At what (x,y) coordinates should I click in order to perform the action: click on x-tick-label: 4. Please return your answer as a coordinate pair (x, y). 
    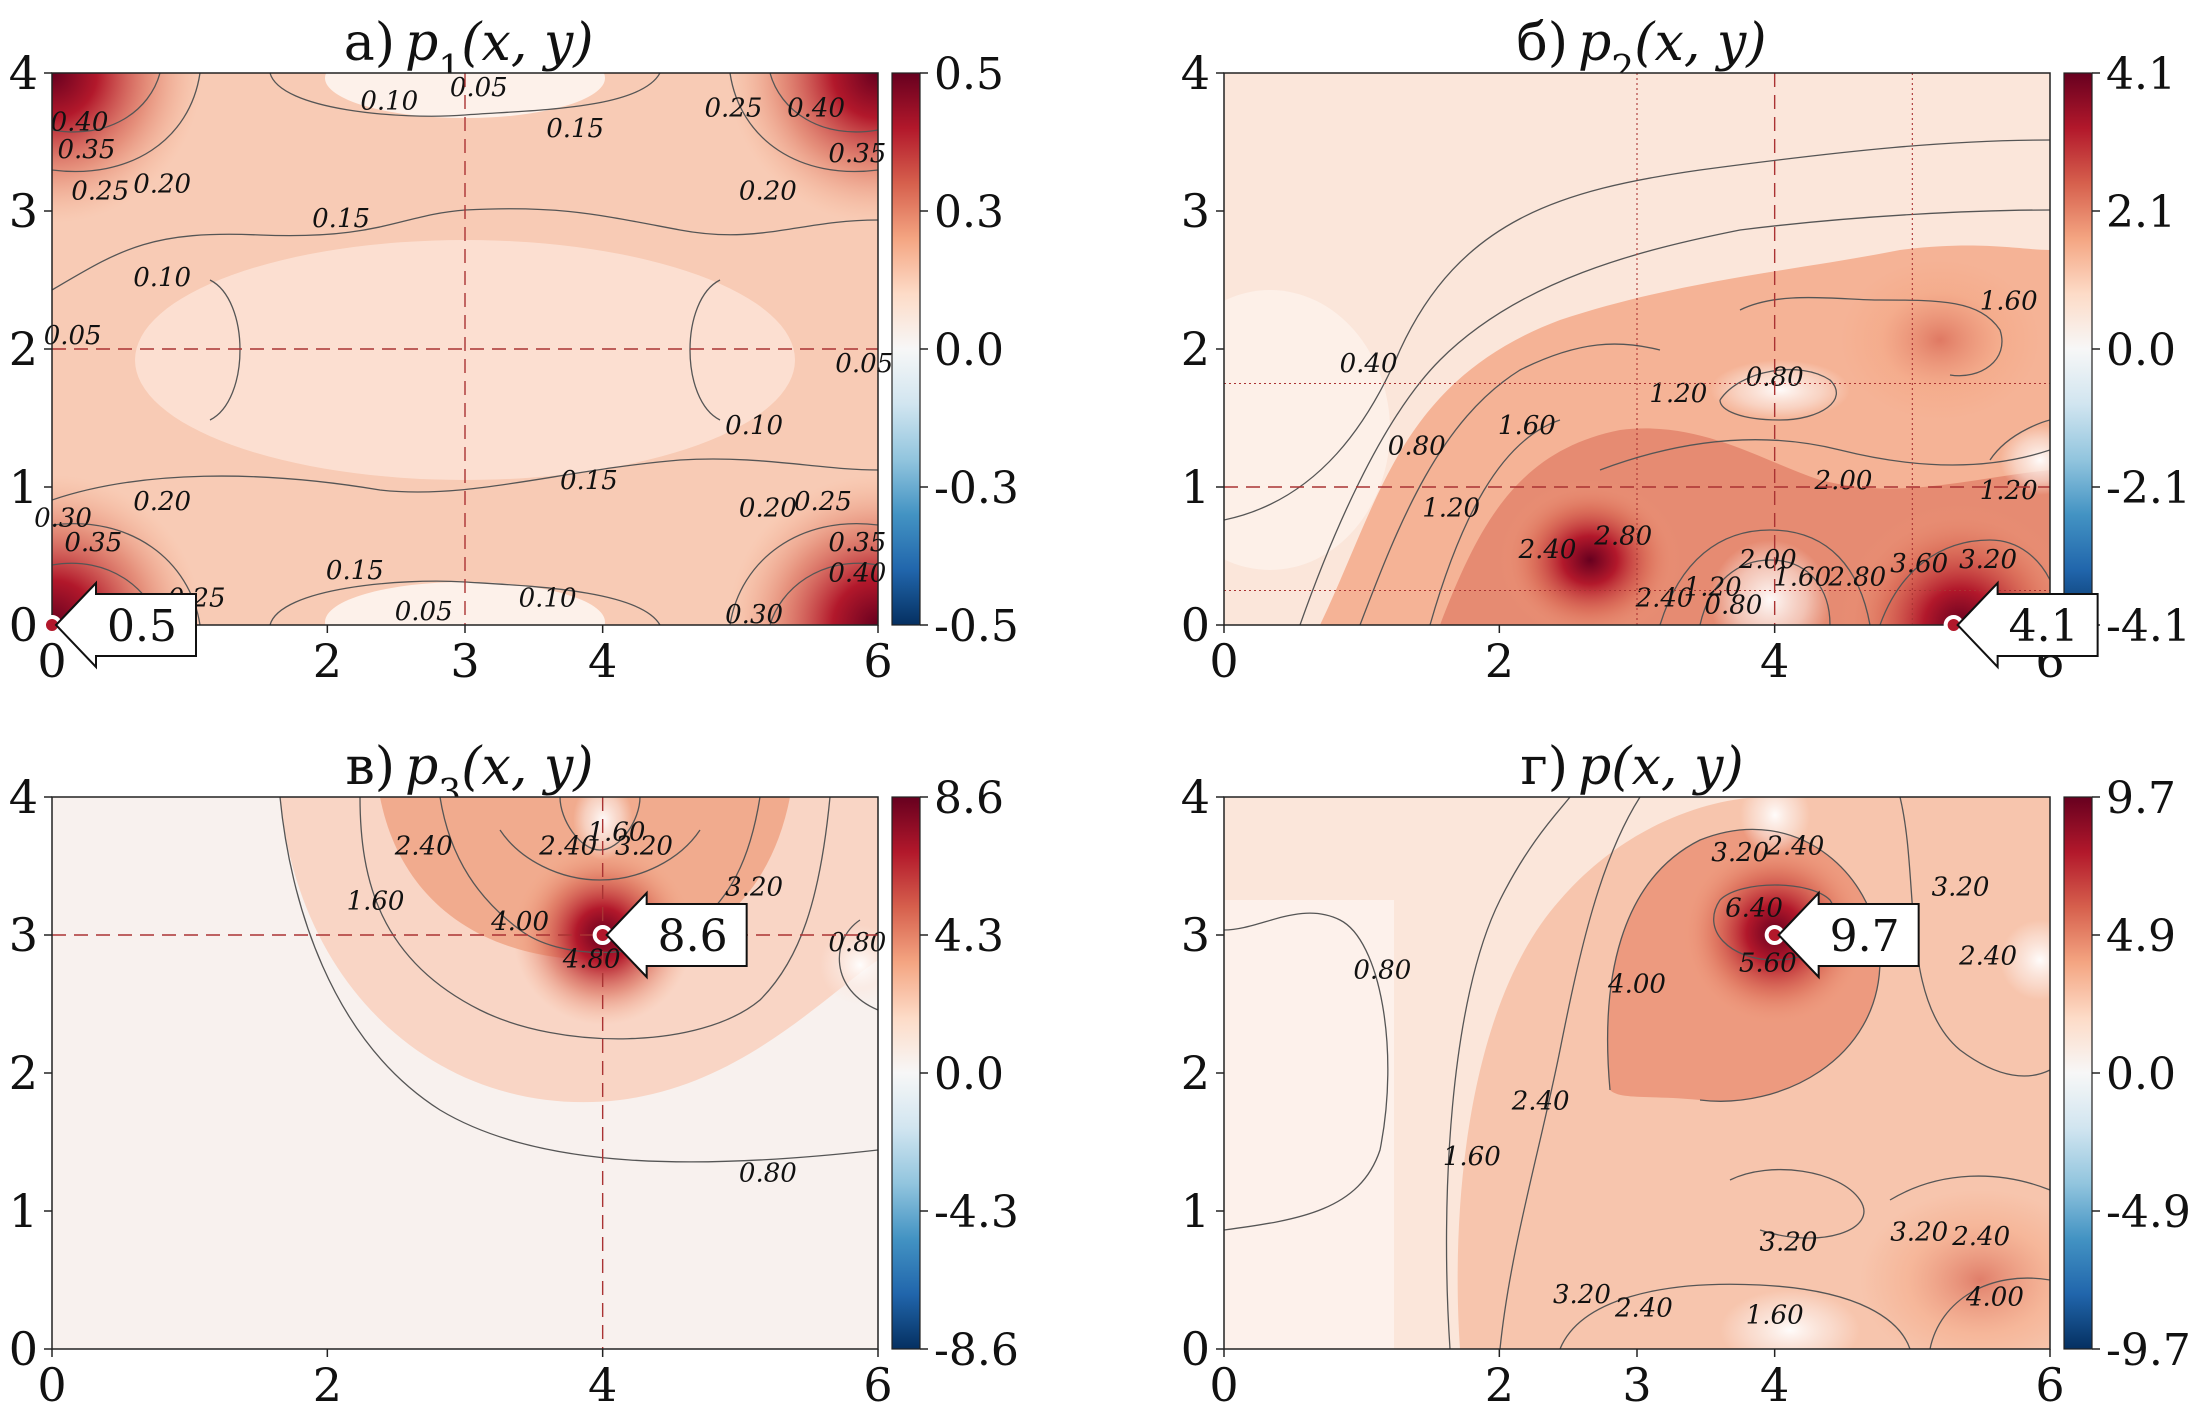
    Looking at the image, I should click on (602, 1385).